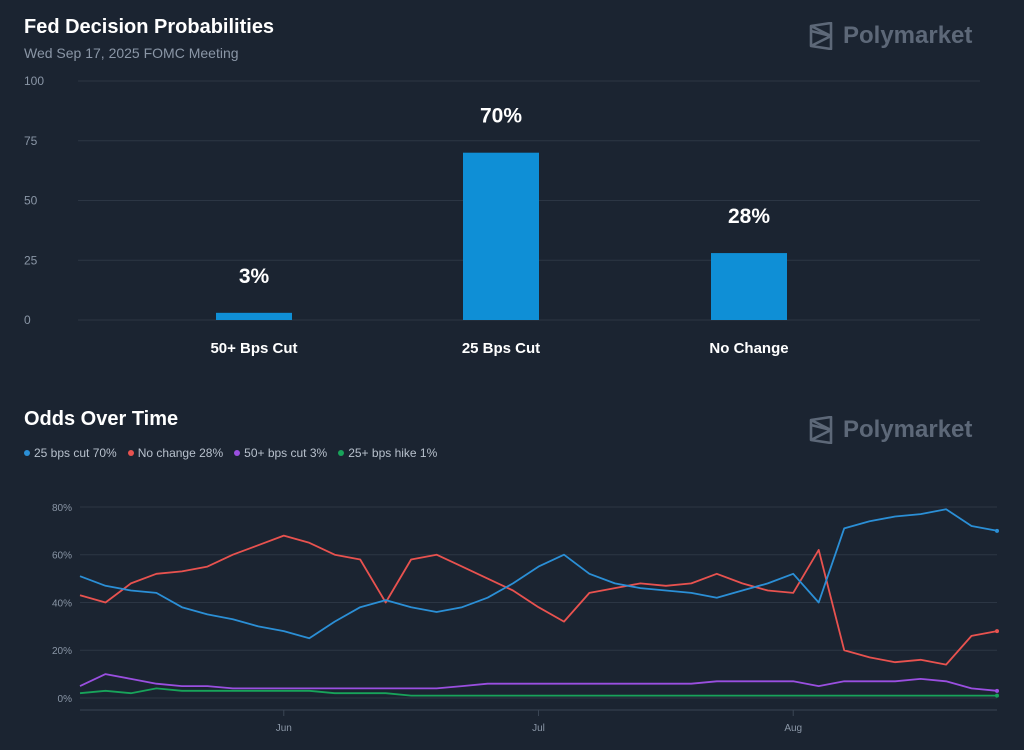  What do you see at coordinates (793, 728) in the screenshot?
I see `line-x-tick-label: Aug` at bounding box center [793, 728].